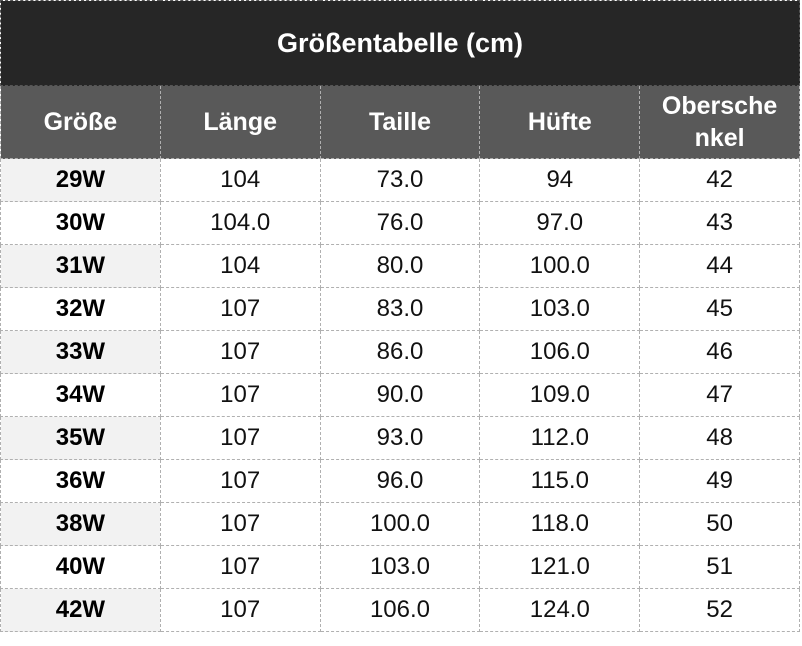  I want to click on value-cell: 42, so click(719, 180).